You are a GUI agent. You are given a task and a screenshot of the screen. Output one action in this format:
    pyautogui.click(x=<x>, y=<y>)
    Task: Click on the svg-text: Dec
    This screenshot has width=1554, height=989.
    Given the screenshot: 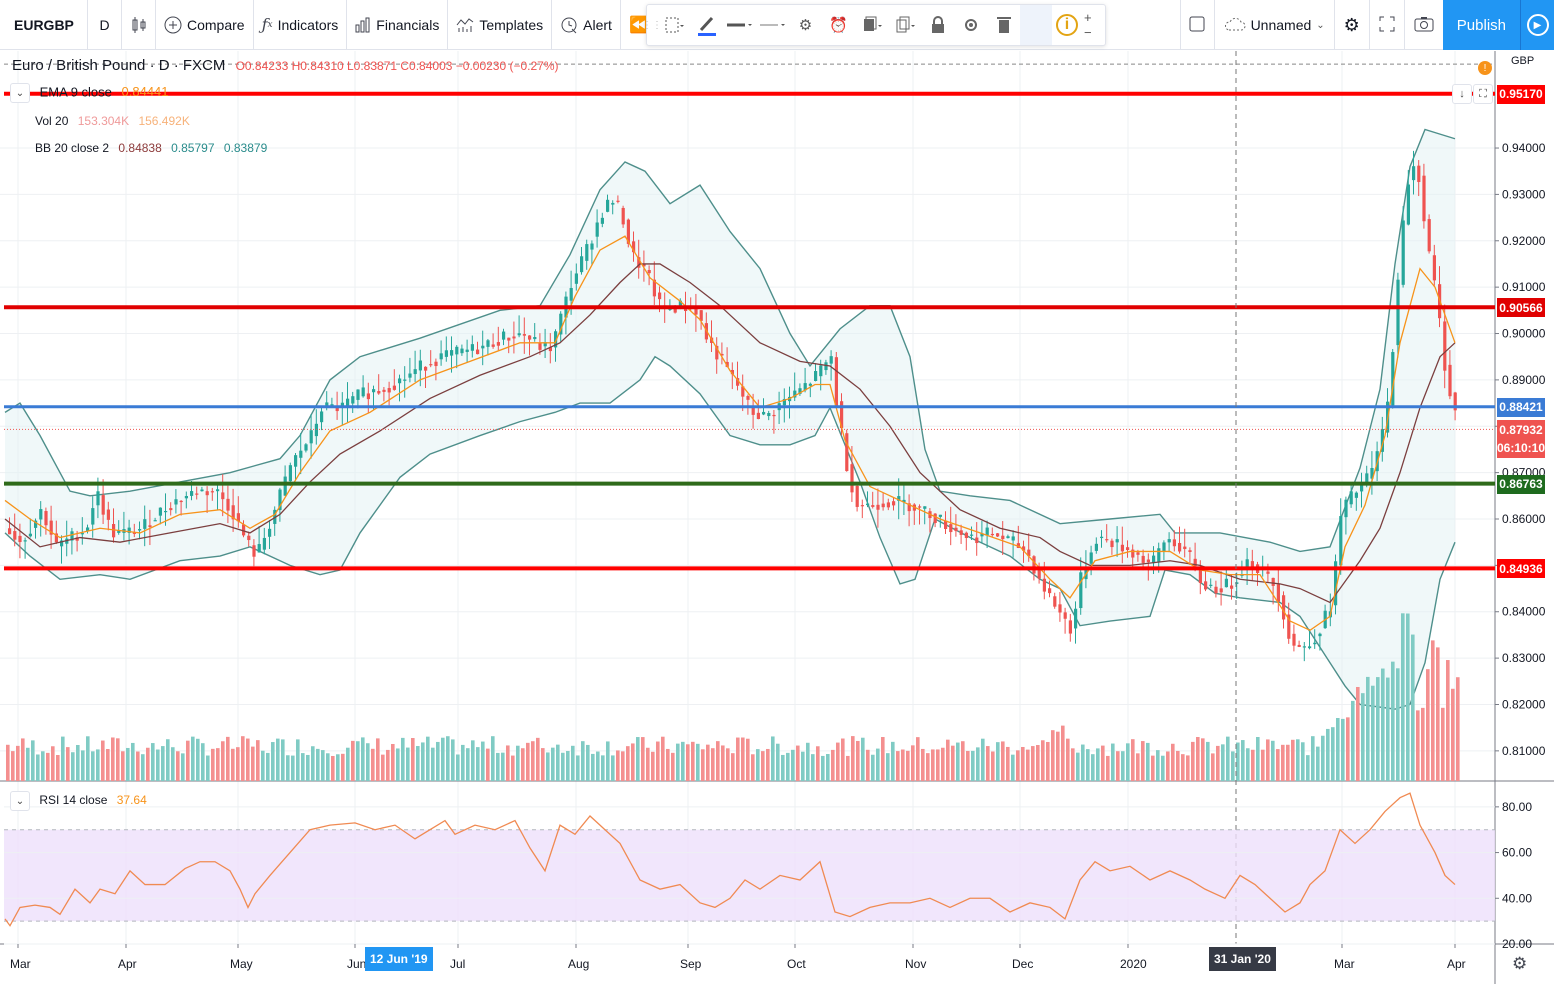 What is the action you would take?
    pyautogui.click(x=1022, y=964)
    